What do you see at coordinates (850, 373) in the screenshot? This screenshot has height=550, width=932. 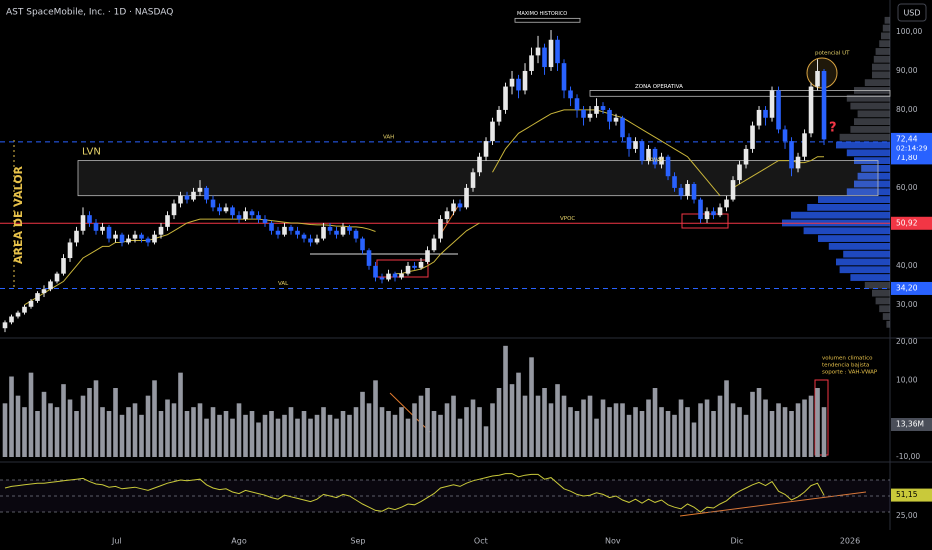 I see `annotation: soporte : VAH-VWAP` at bounding box center [850, 373].